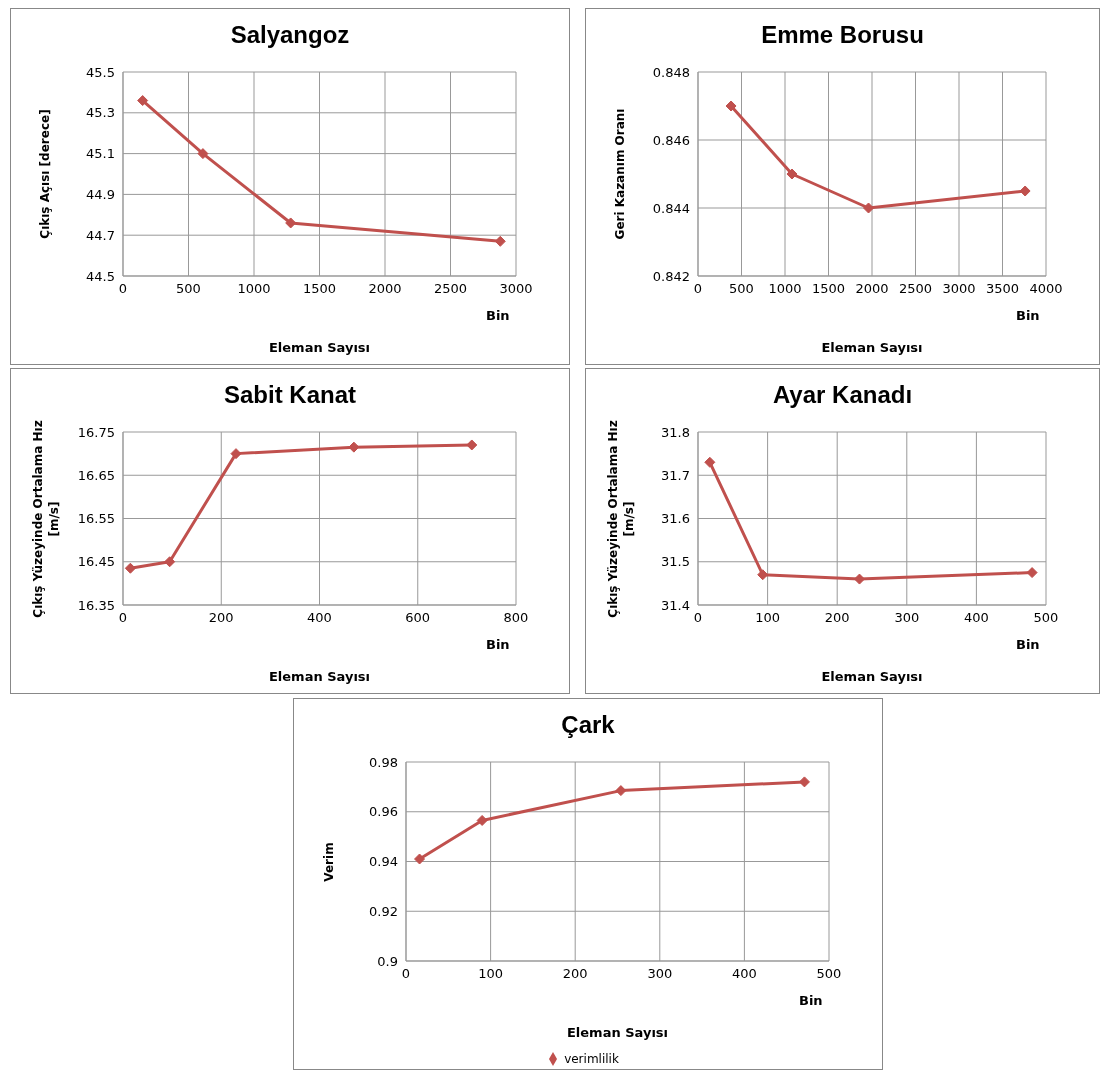 This screenshot has width=1101, height=1072. I want to click on y-tick-label: 31.5, so click(675, 562).